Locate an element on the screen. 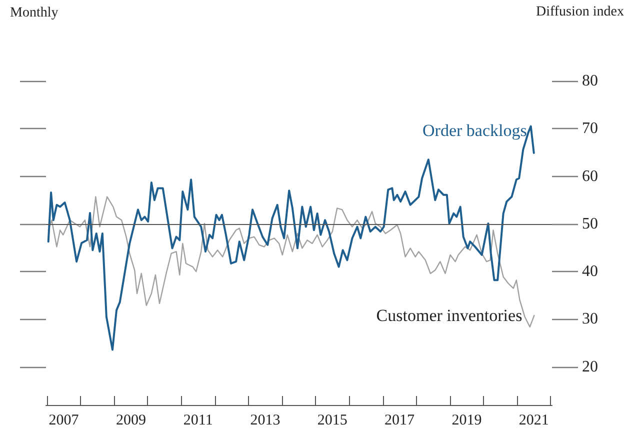 The width and height of the screenshot is (627, 438). text: Monthly is located at coordinates (34, 13).